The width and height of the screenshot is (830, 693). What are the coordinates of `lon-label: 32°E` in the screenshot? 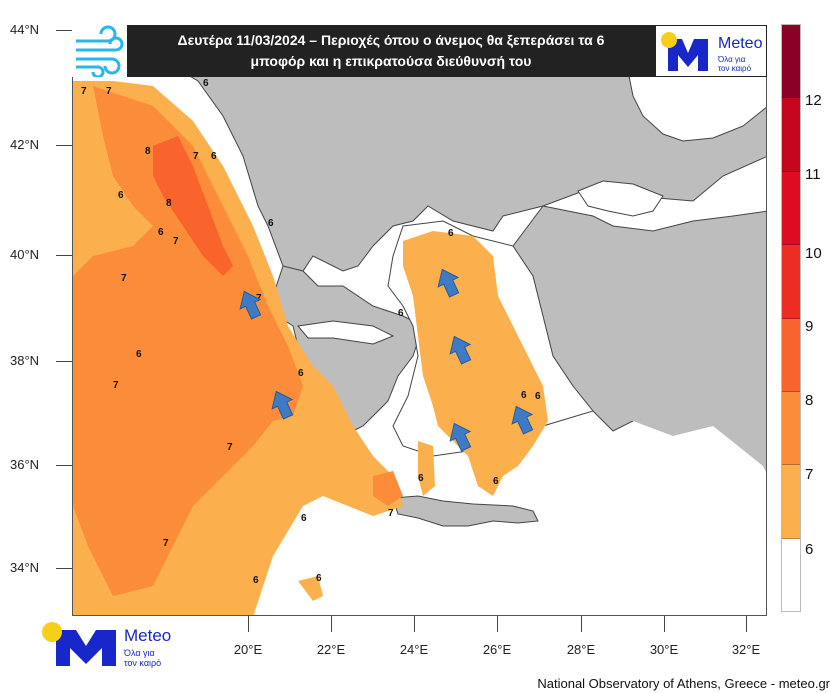 It's located at (746, 649).